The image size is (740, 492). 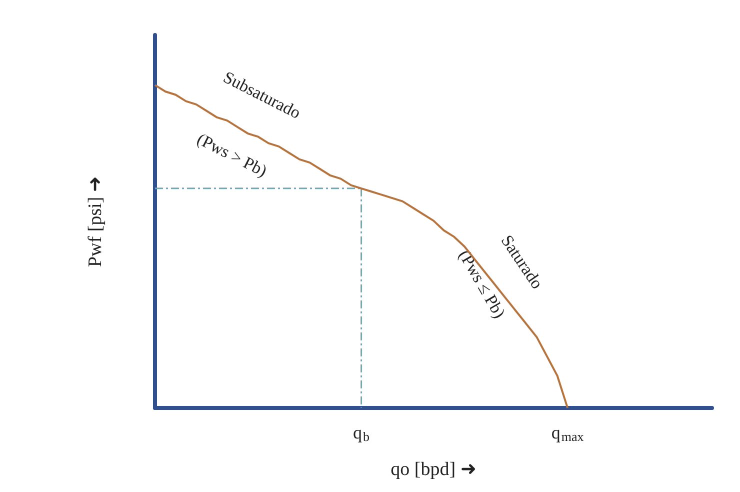 I want to click on annotation: (Pws > Pb), so click(x=232, y=155).